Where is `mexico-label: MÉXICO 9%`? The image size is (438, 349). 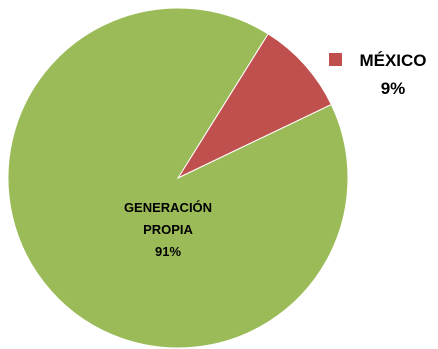
mexico-label: MÉXICO 9% is located at coordinates (392, 74).